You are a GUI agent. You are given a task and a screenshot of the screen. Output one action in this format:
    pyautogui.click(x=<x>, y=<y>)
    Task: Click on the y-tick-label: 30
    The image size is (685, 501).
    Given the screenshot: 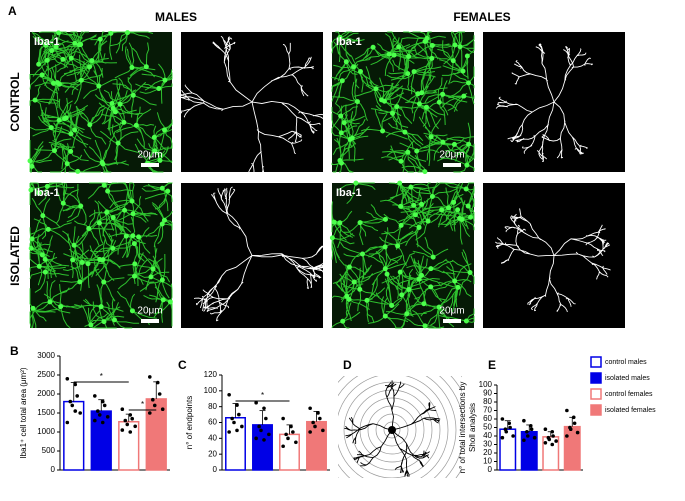 What is the action you would take?
    pyautogui.click(x=487, y=444)
    